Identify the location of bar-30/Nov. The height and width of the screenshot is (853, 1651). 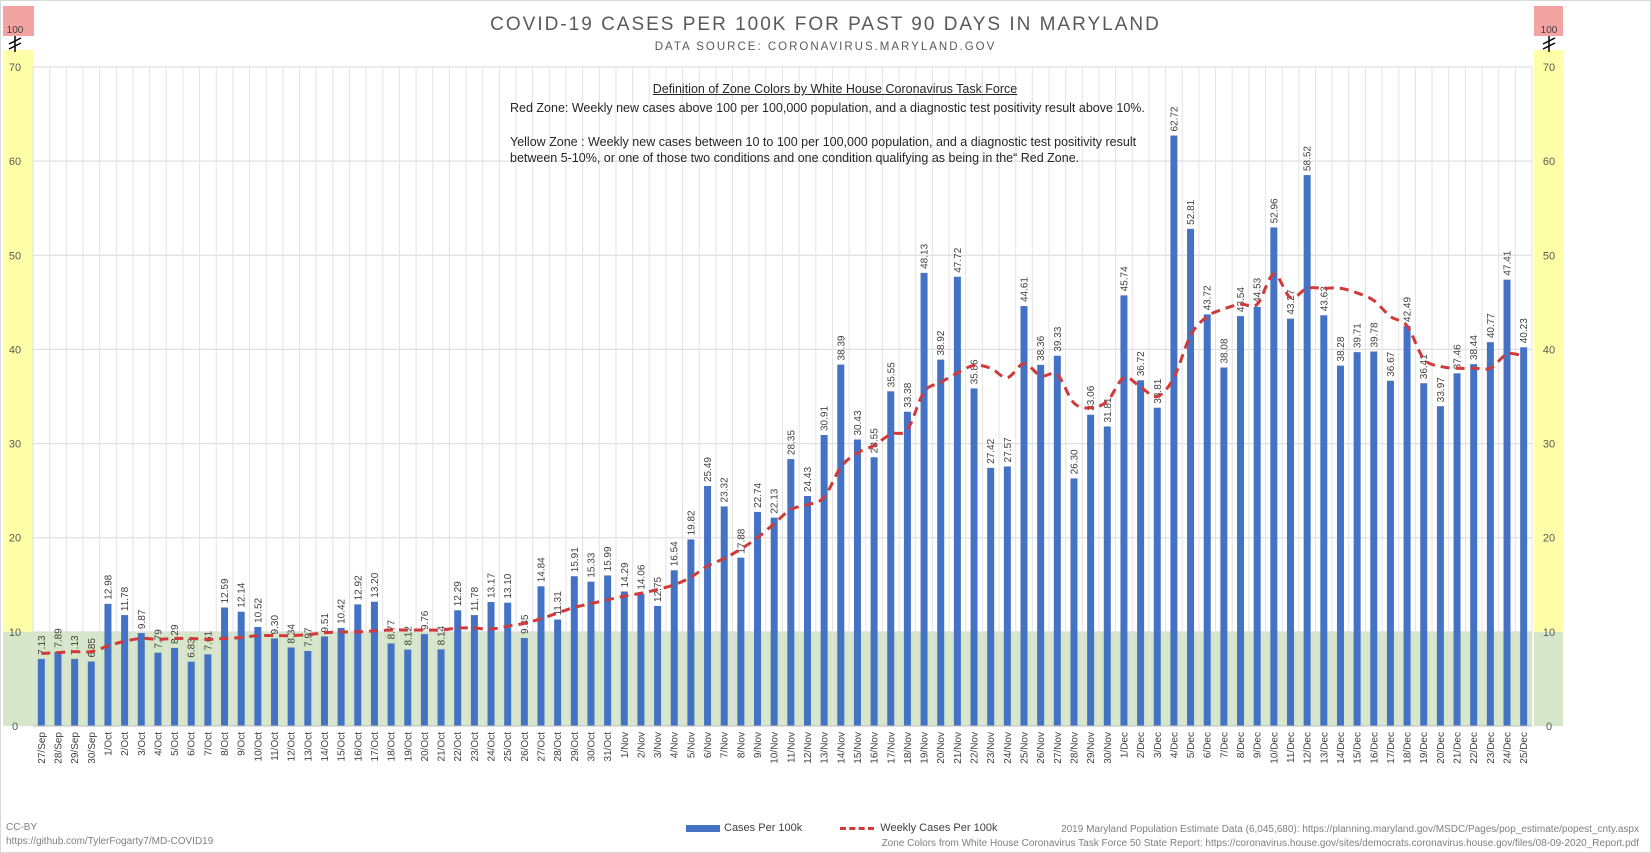
(1107, 576).